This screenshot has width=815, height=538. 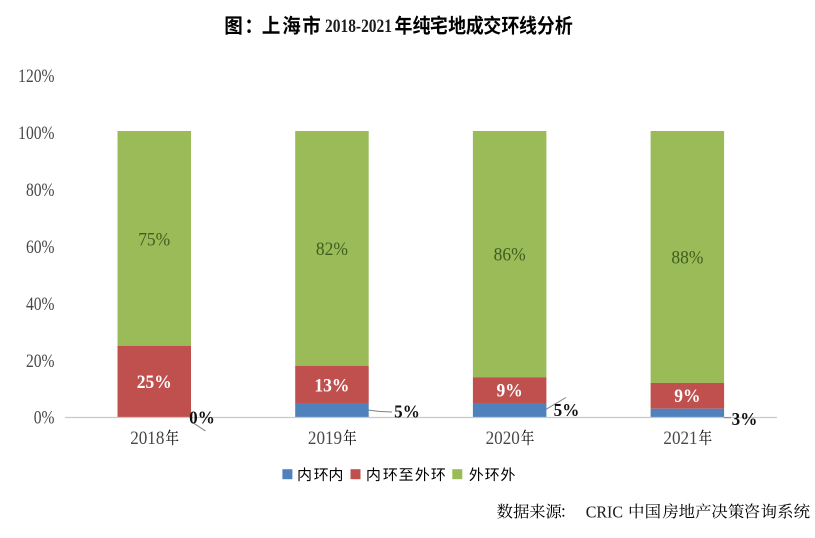 I want to click on svg-text: 2018-2021, so click(x=358, y=25).